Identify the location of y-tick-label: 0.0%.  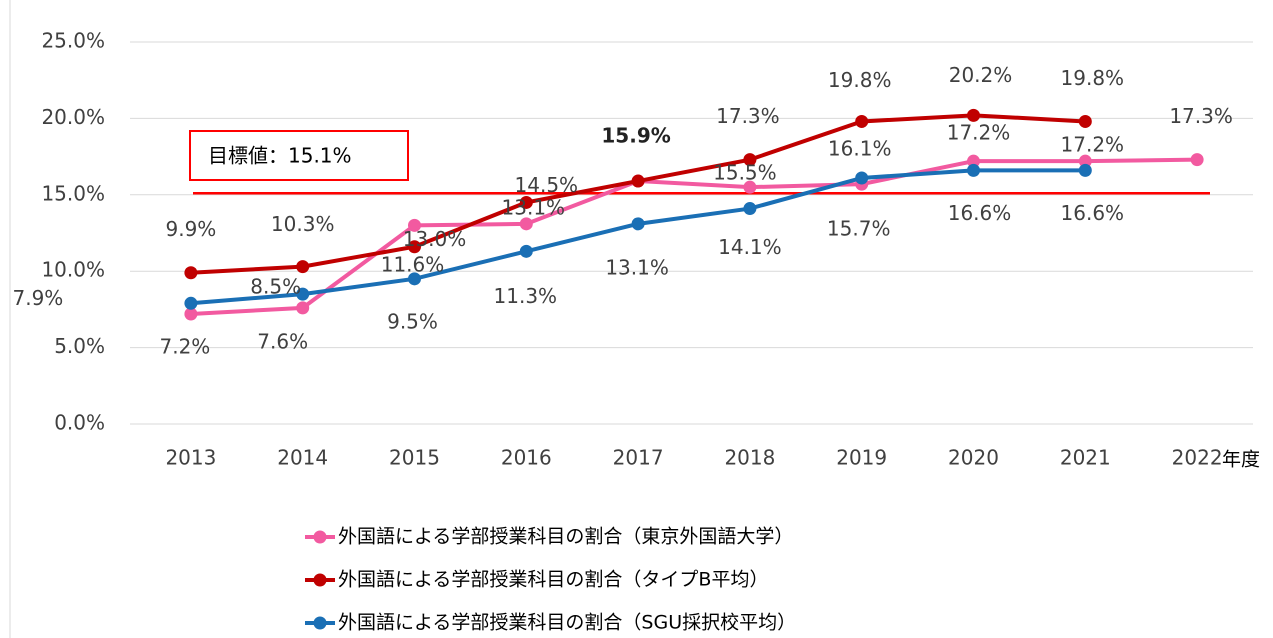
(79, 423).